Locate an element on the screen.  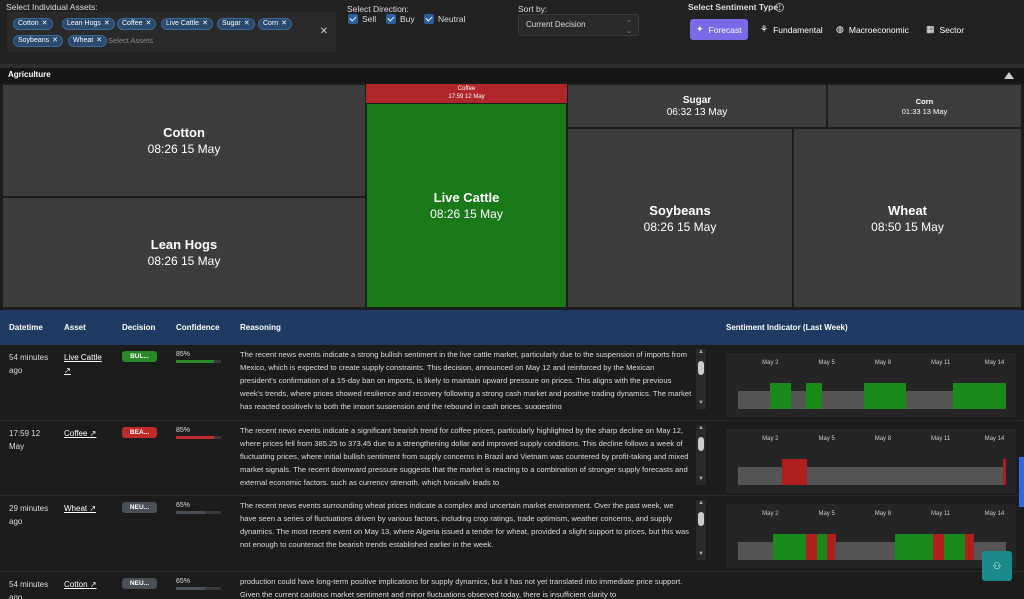
col-decision: Decision is located at coordinates (139, 327).